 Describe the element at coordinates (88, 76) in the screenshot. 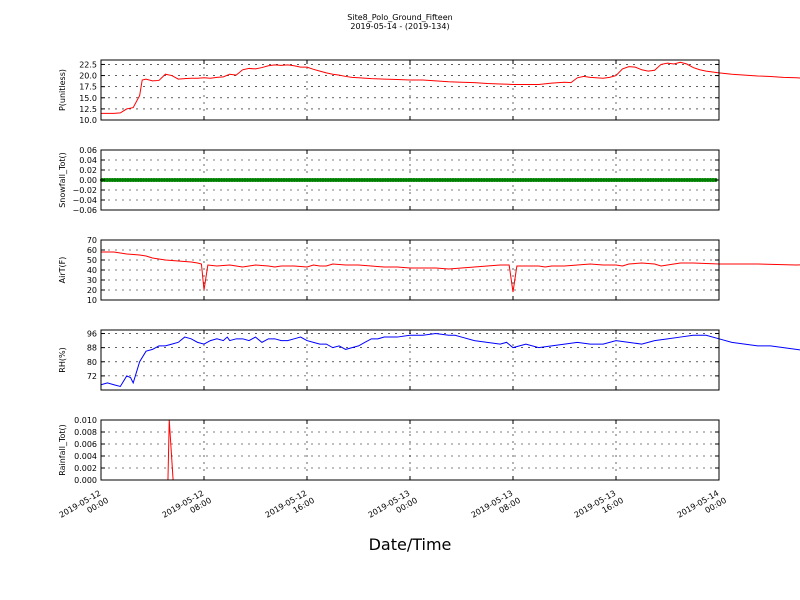

I see `y-tick-label: 20.0` at that location.